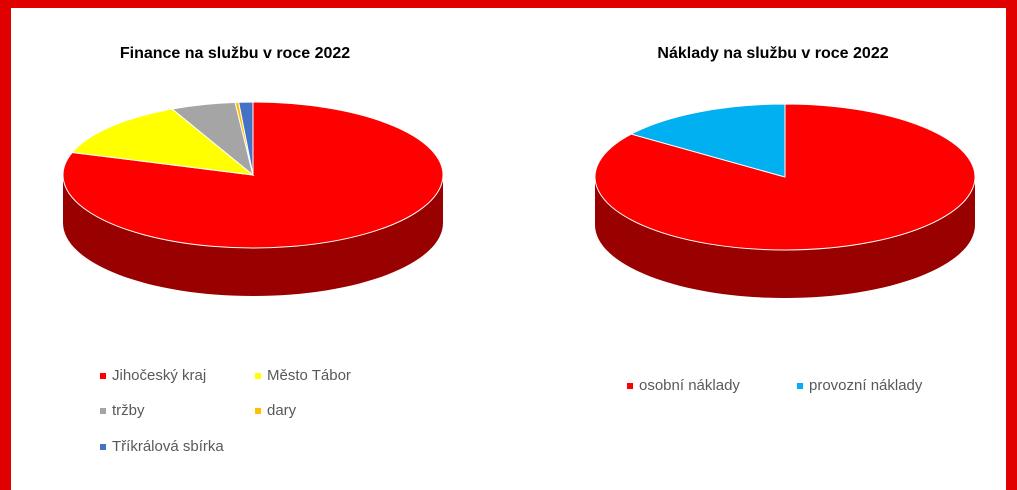 The height and width of the screenshot is (490, 1017). I want to click on legend-label: osobní náklady, so click(689, 385).